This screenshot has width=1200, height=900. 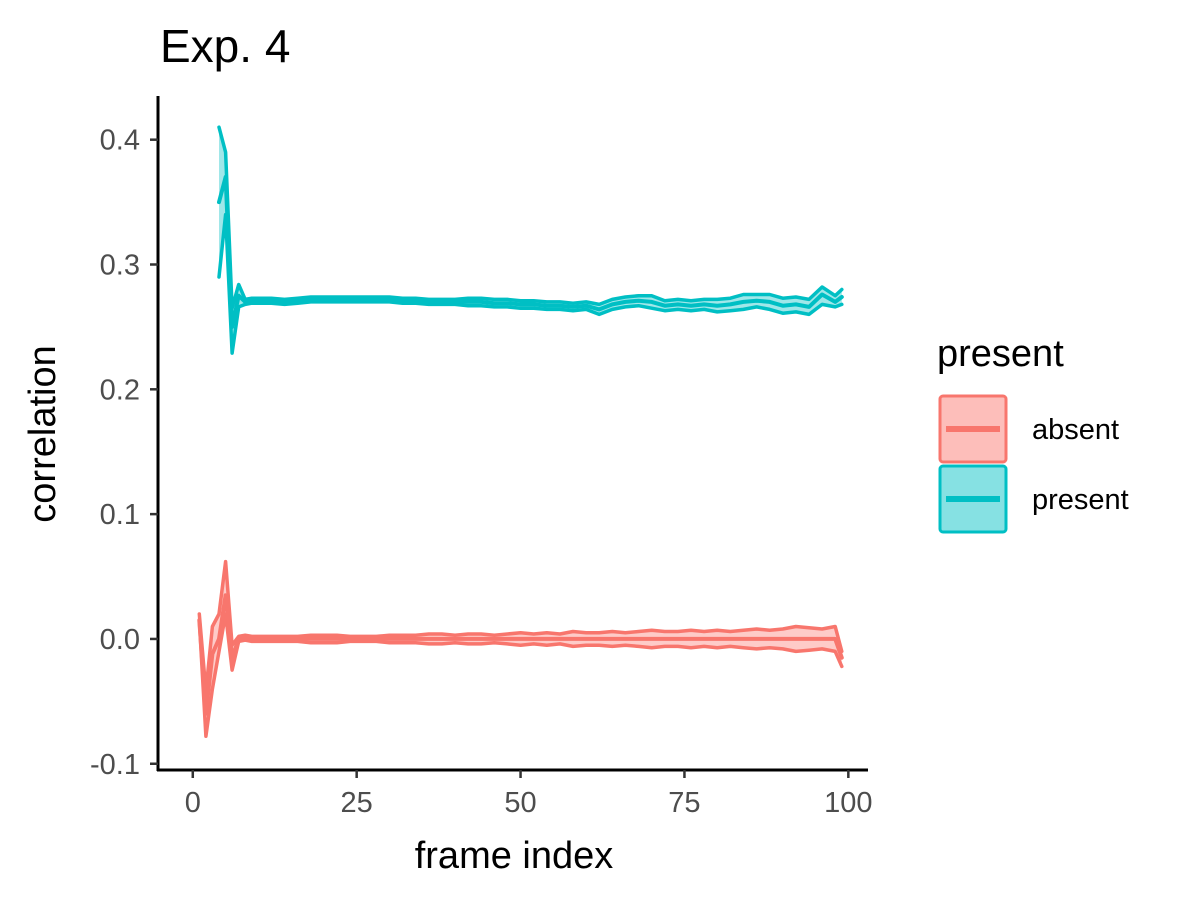 I want to click on x-tick-label: 100, so click(x=848, y=803).